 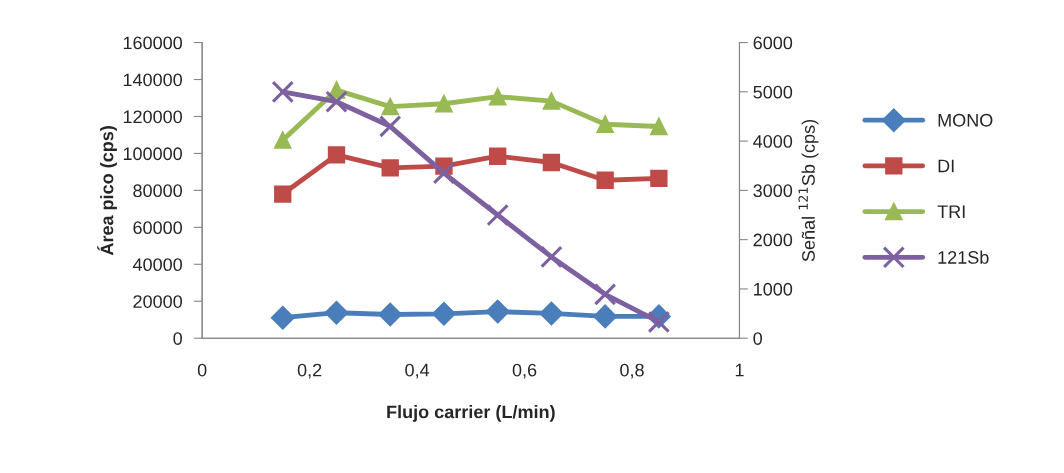 What do you see at coordinates (808, 190) in the screenshot?
I see `y2-axis-title: Señal $^{121}$Sb (cps)` at bounding box center [808, 190].